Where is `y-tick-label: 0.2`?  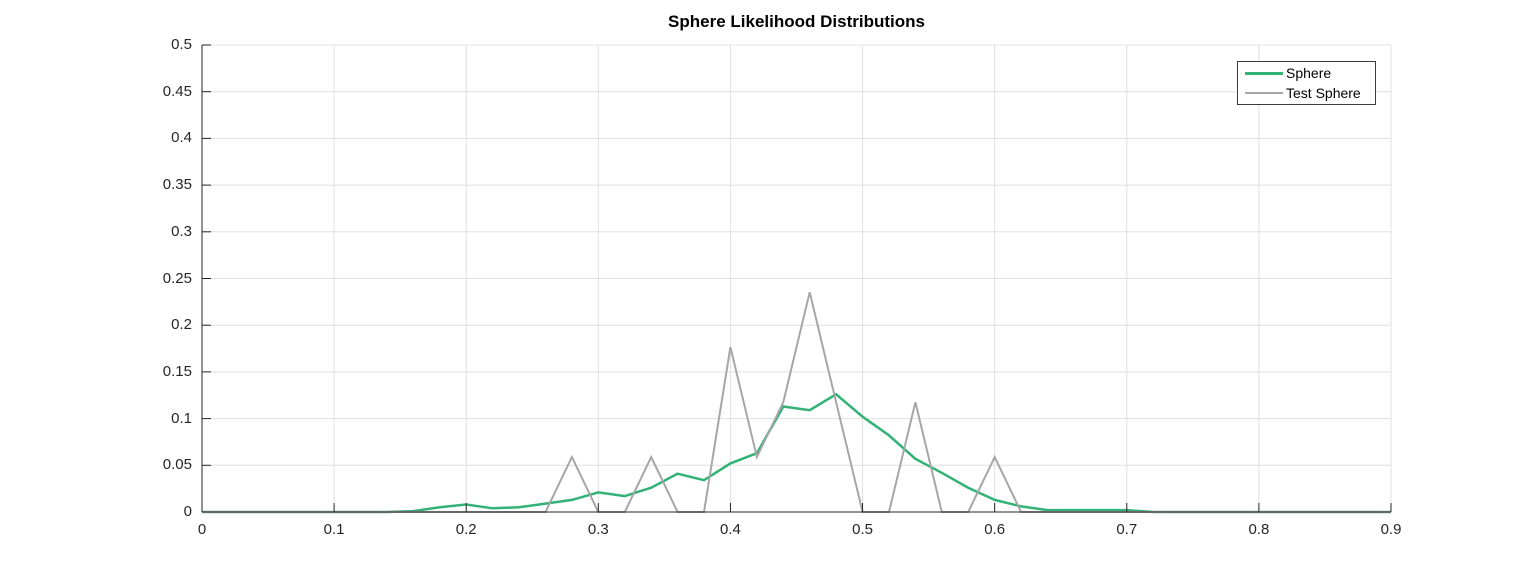 y-tick-label: 0.2 is located at coordinates (181, 325).